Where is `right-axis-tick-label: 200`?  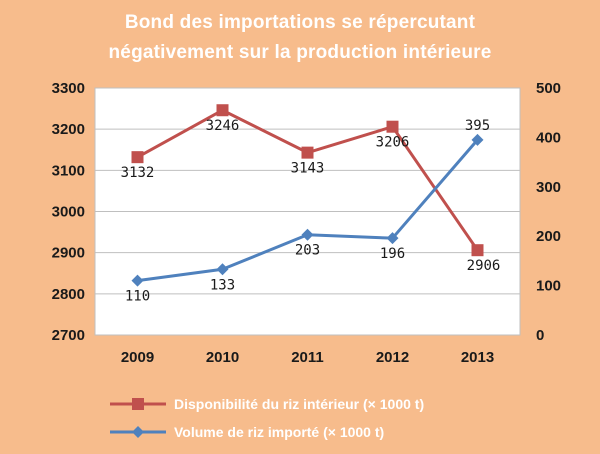
right-axis-tick-label: 200 is located at coordinates (548, 236).